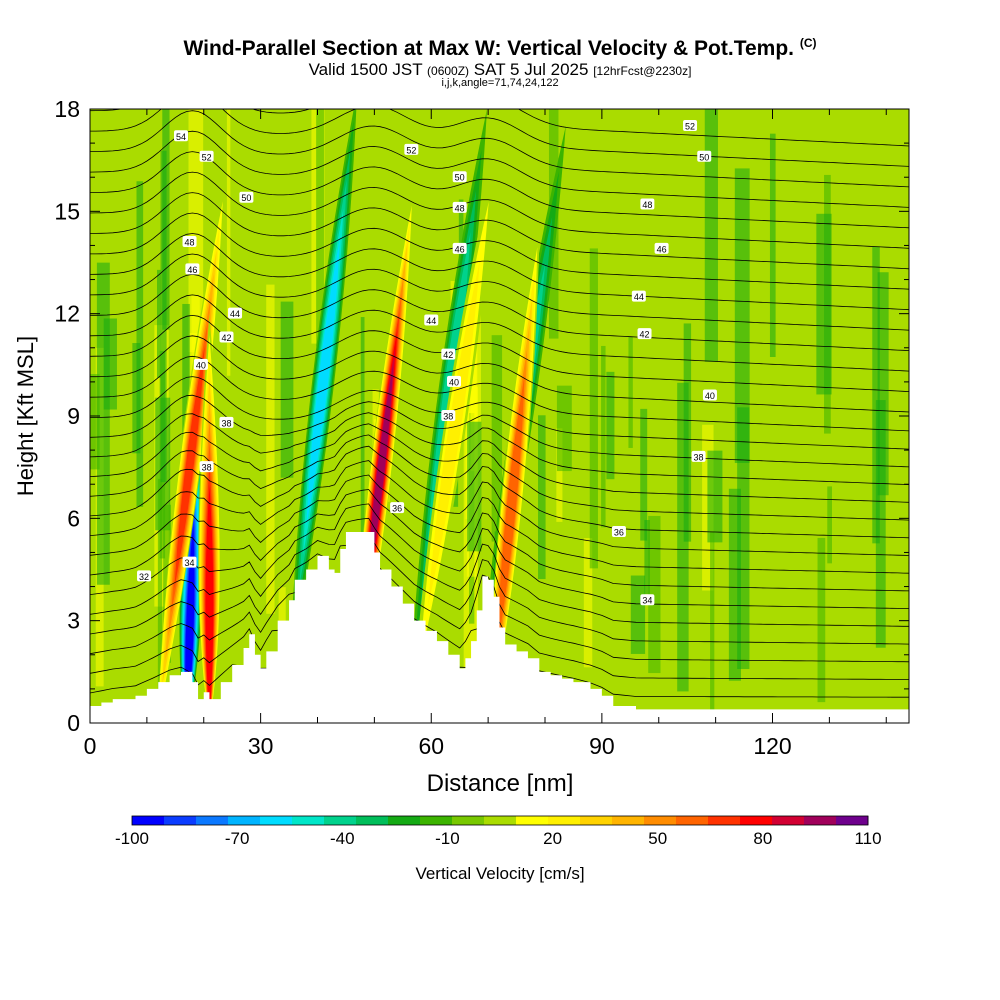  Describe the element at coordinates (90, 746) in the screenshot. I see `x-tick-label: 0` at that location.